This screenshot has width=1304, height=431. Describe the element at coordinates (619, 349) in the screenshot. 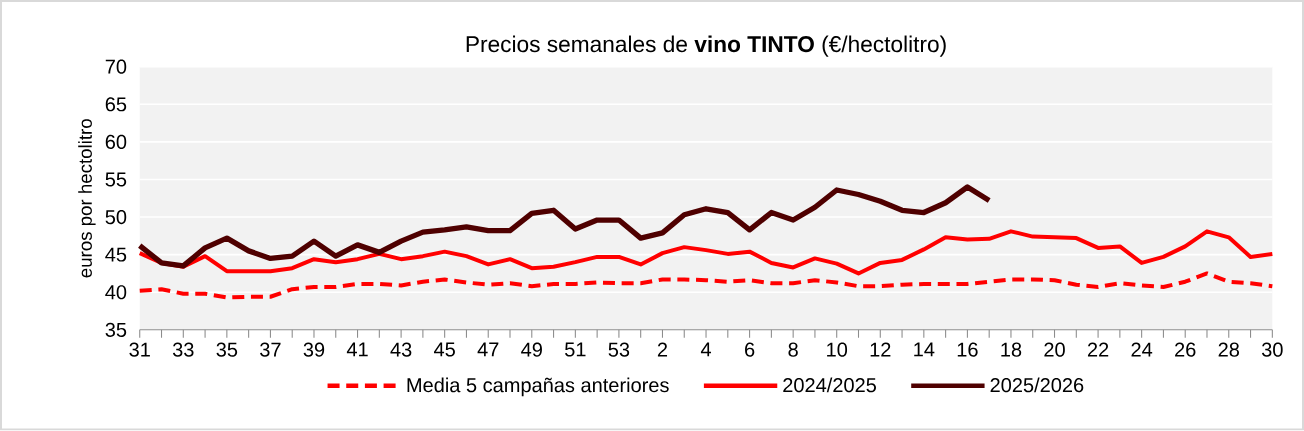

I see `x-tick-label: 53` at that location.